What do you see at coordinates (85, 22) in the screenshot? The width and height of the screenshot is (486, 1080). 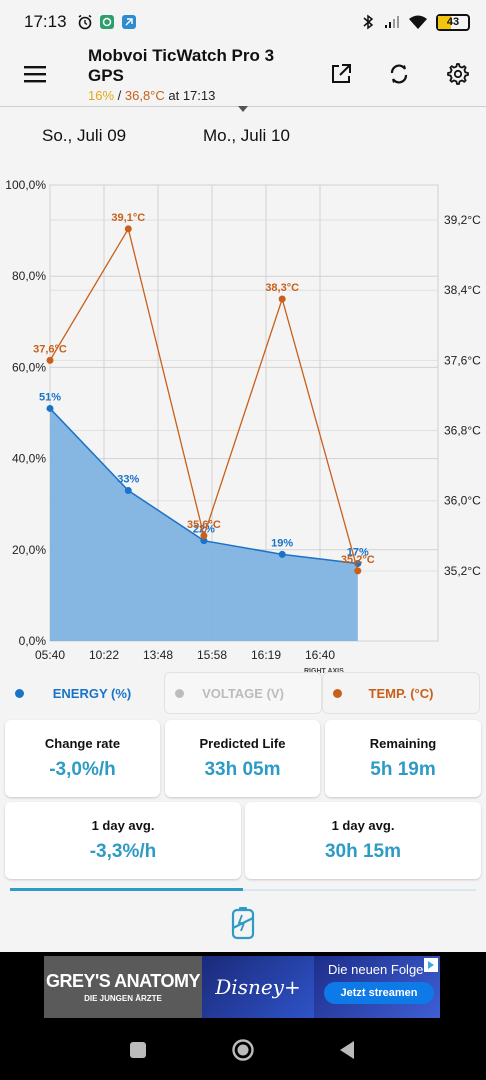 I see `alarm-icon` at bounding box center [85, 22].